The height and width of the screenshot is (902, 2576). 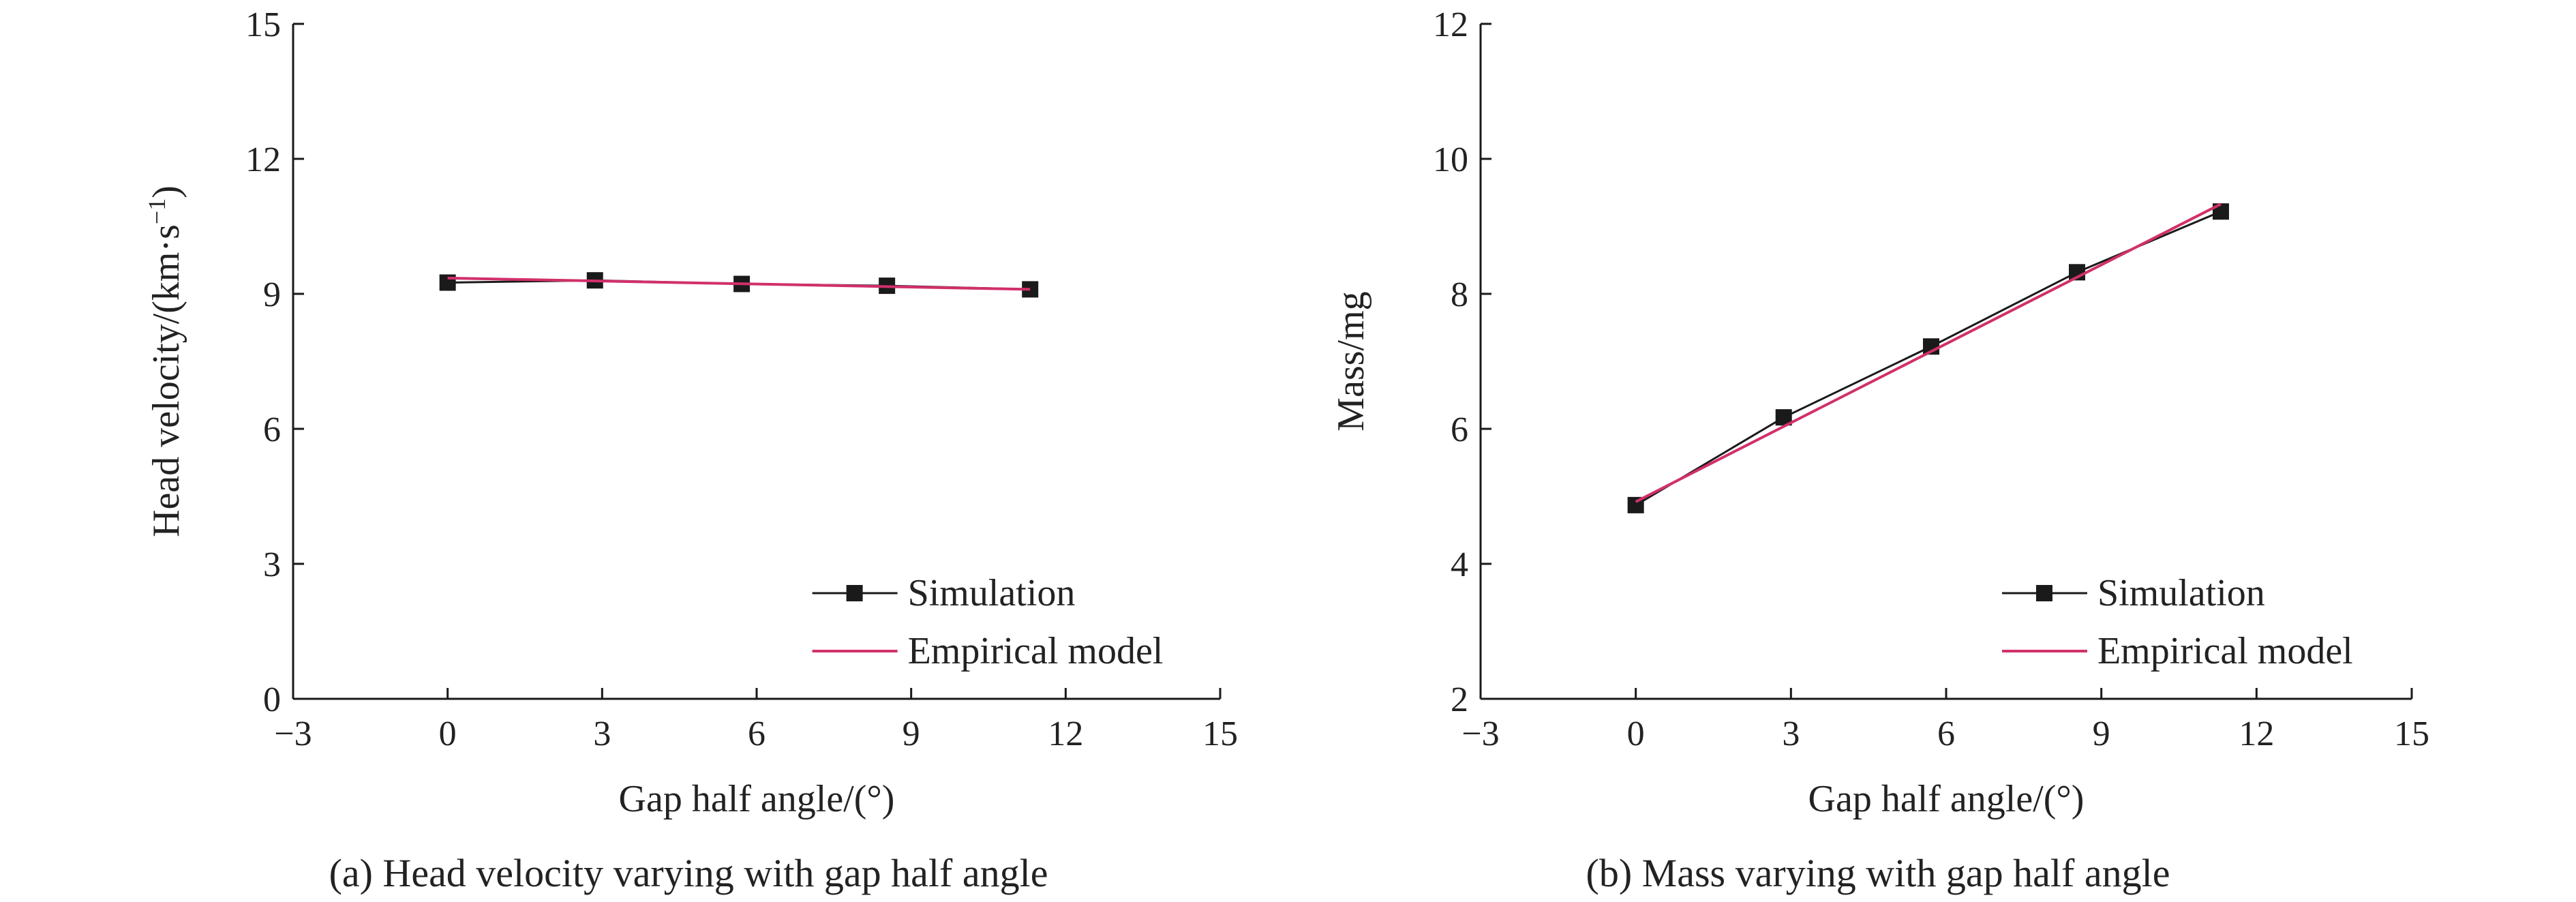 I want to click on y-tick-label: 3, so click(x=272, y=564).